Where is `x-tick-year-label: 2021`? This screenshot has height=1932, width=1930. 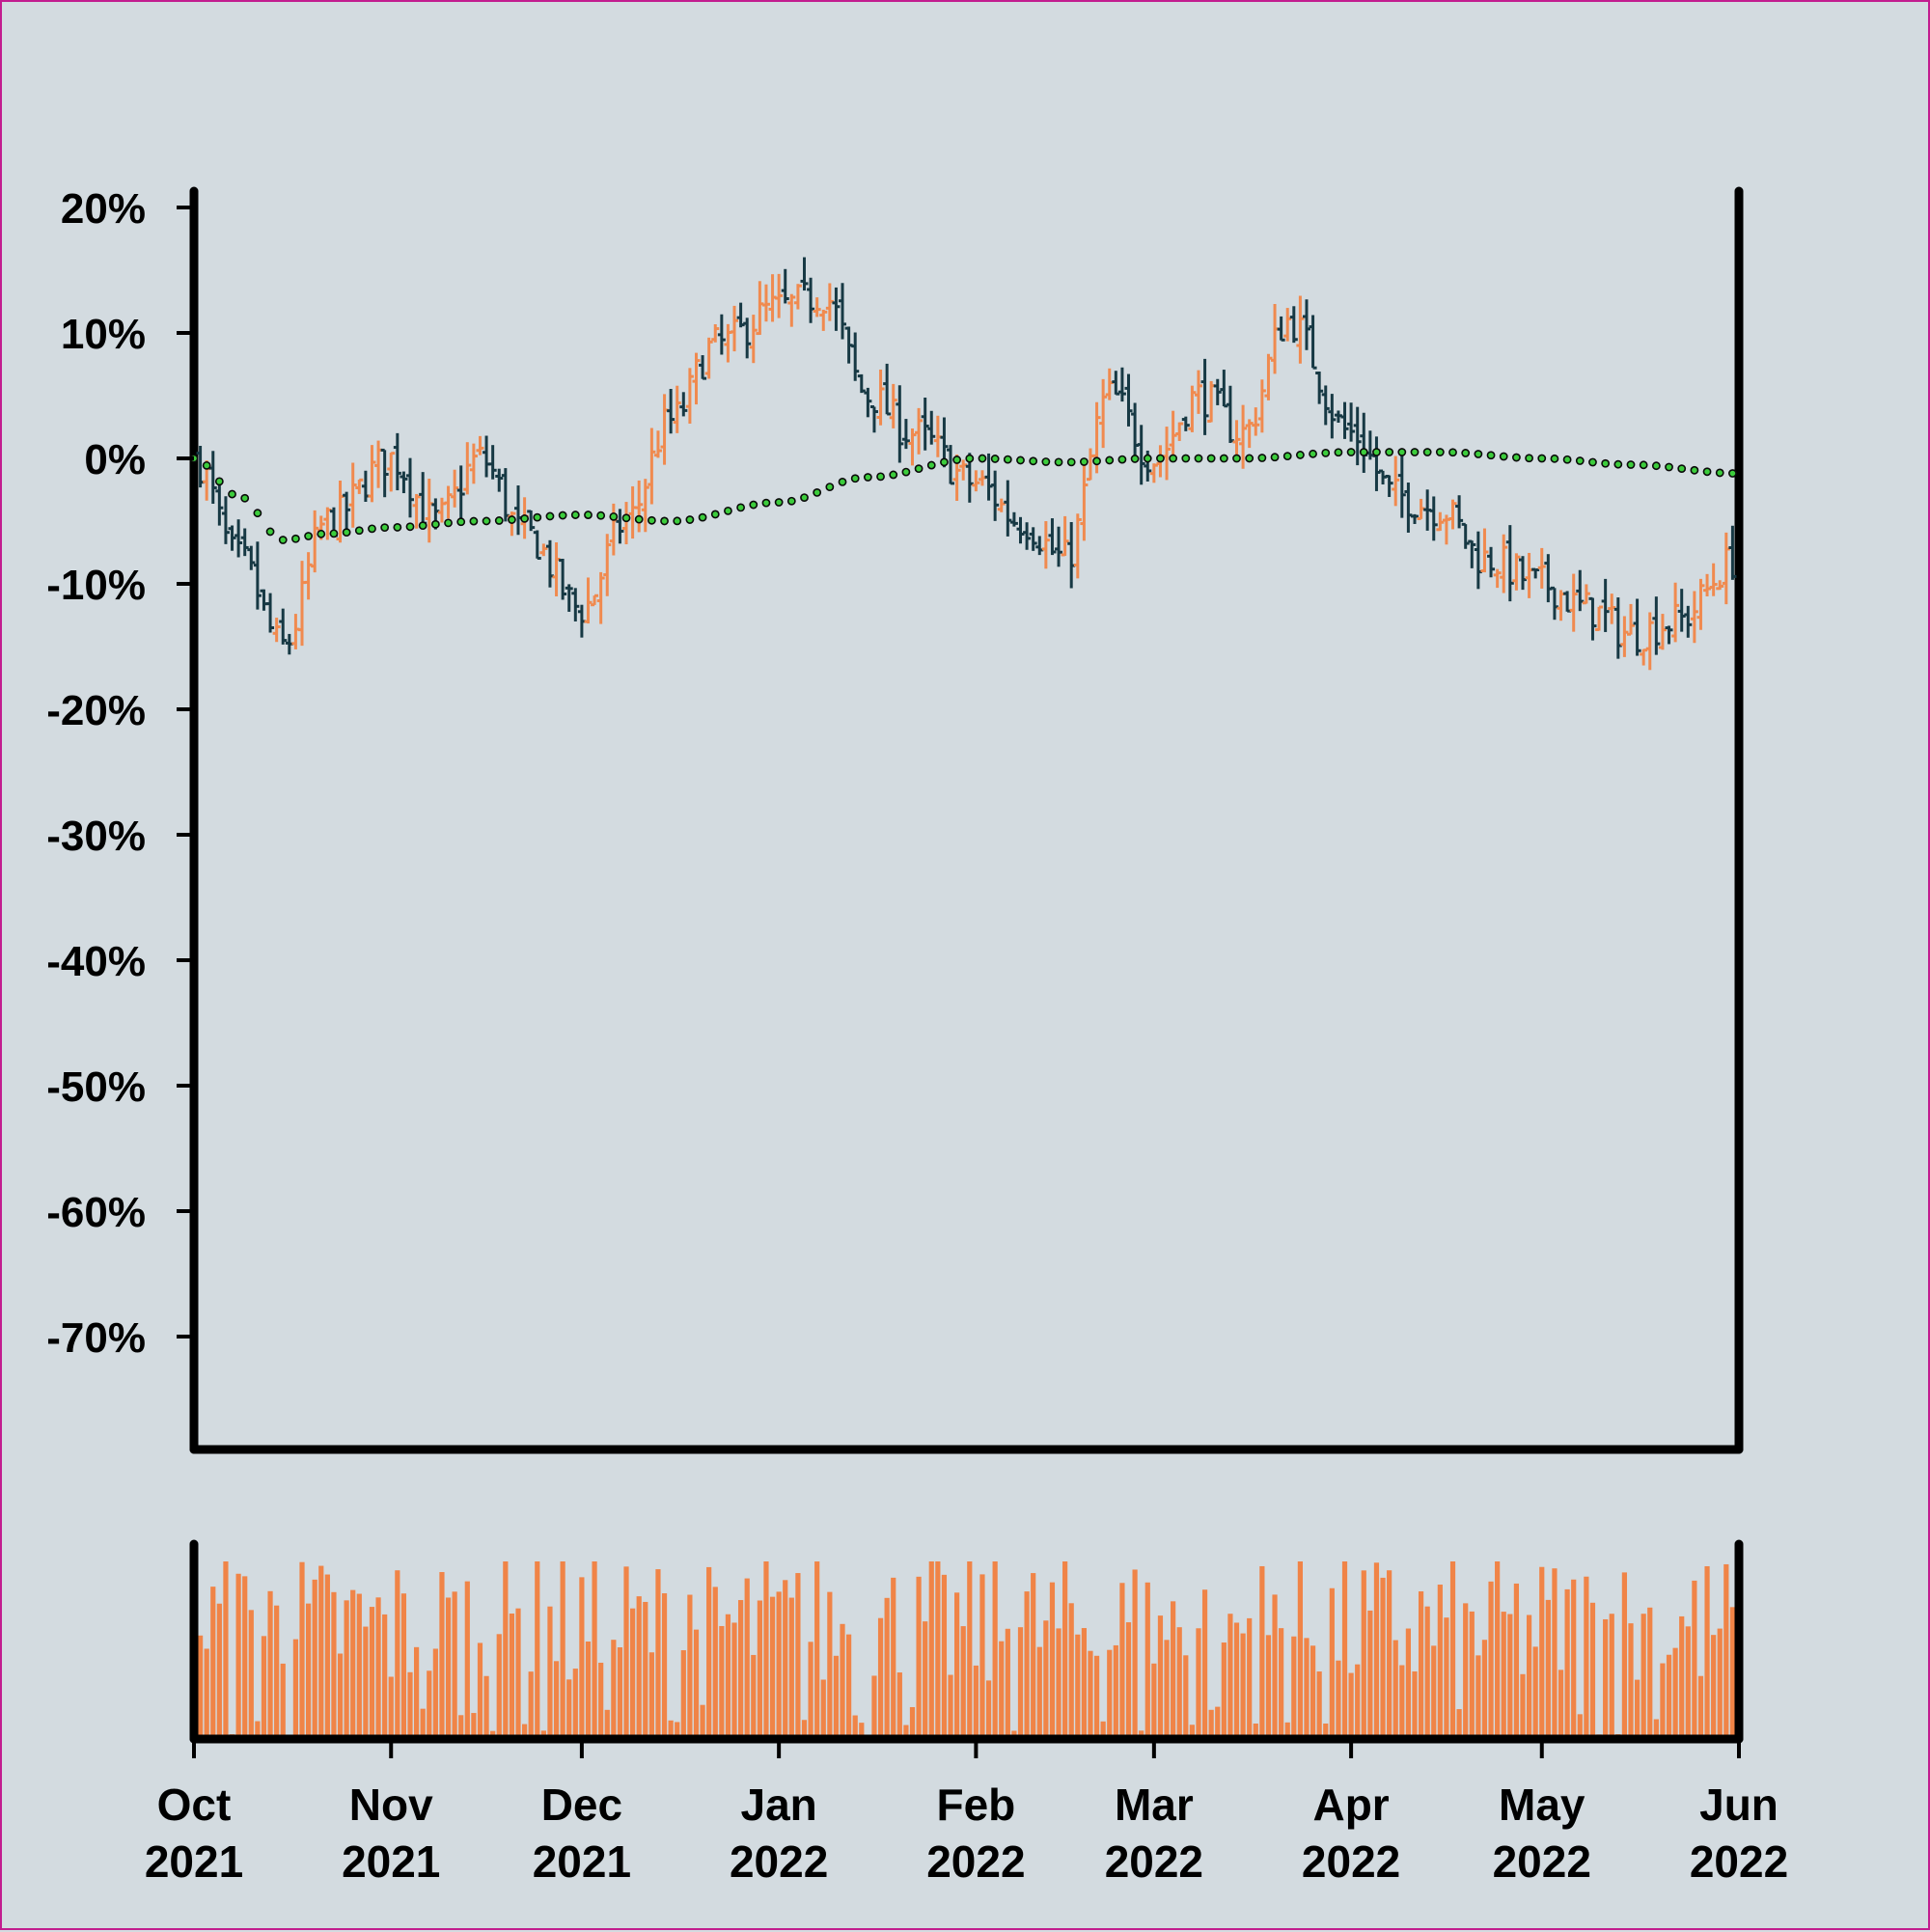
x-tick-year-label: 2021 is located at coordinates (582, 1861).